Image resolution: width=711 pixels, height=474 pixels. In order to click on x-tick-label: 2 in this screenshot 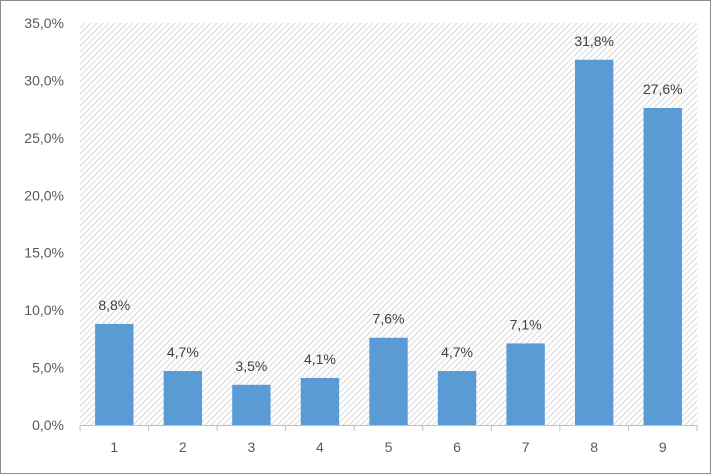, I will do `click(183, 447)`.